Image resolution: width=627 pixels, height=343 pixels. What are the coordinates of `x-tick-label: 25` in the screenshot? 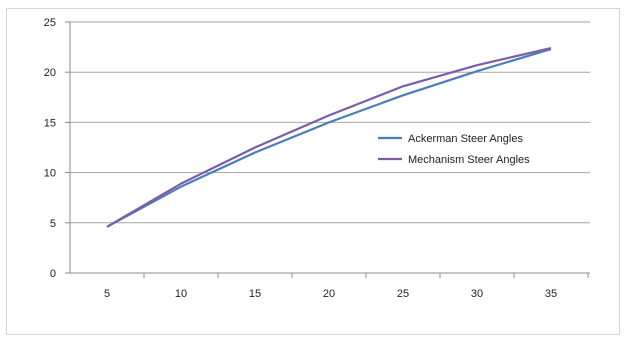 It's located at (403, 294).